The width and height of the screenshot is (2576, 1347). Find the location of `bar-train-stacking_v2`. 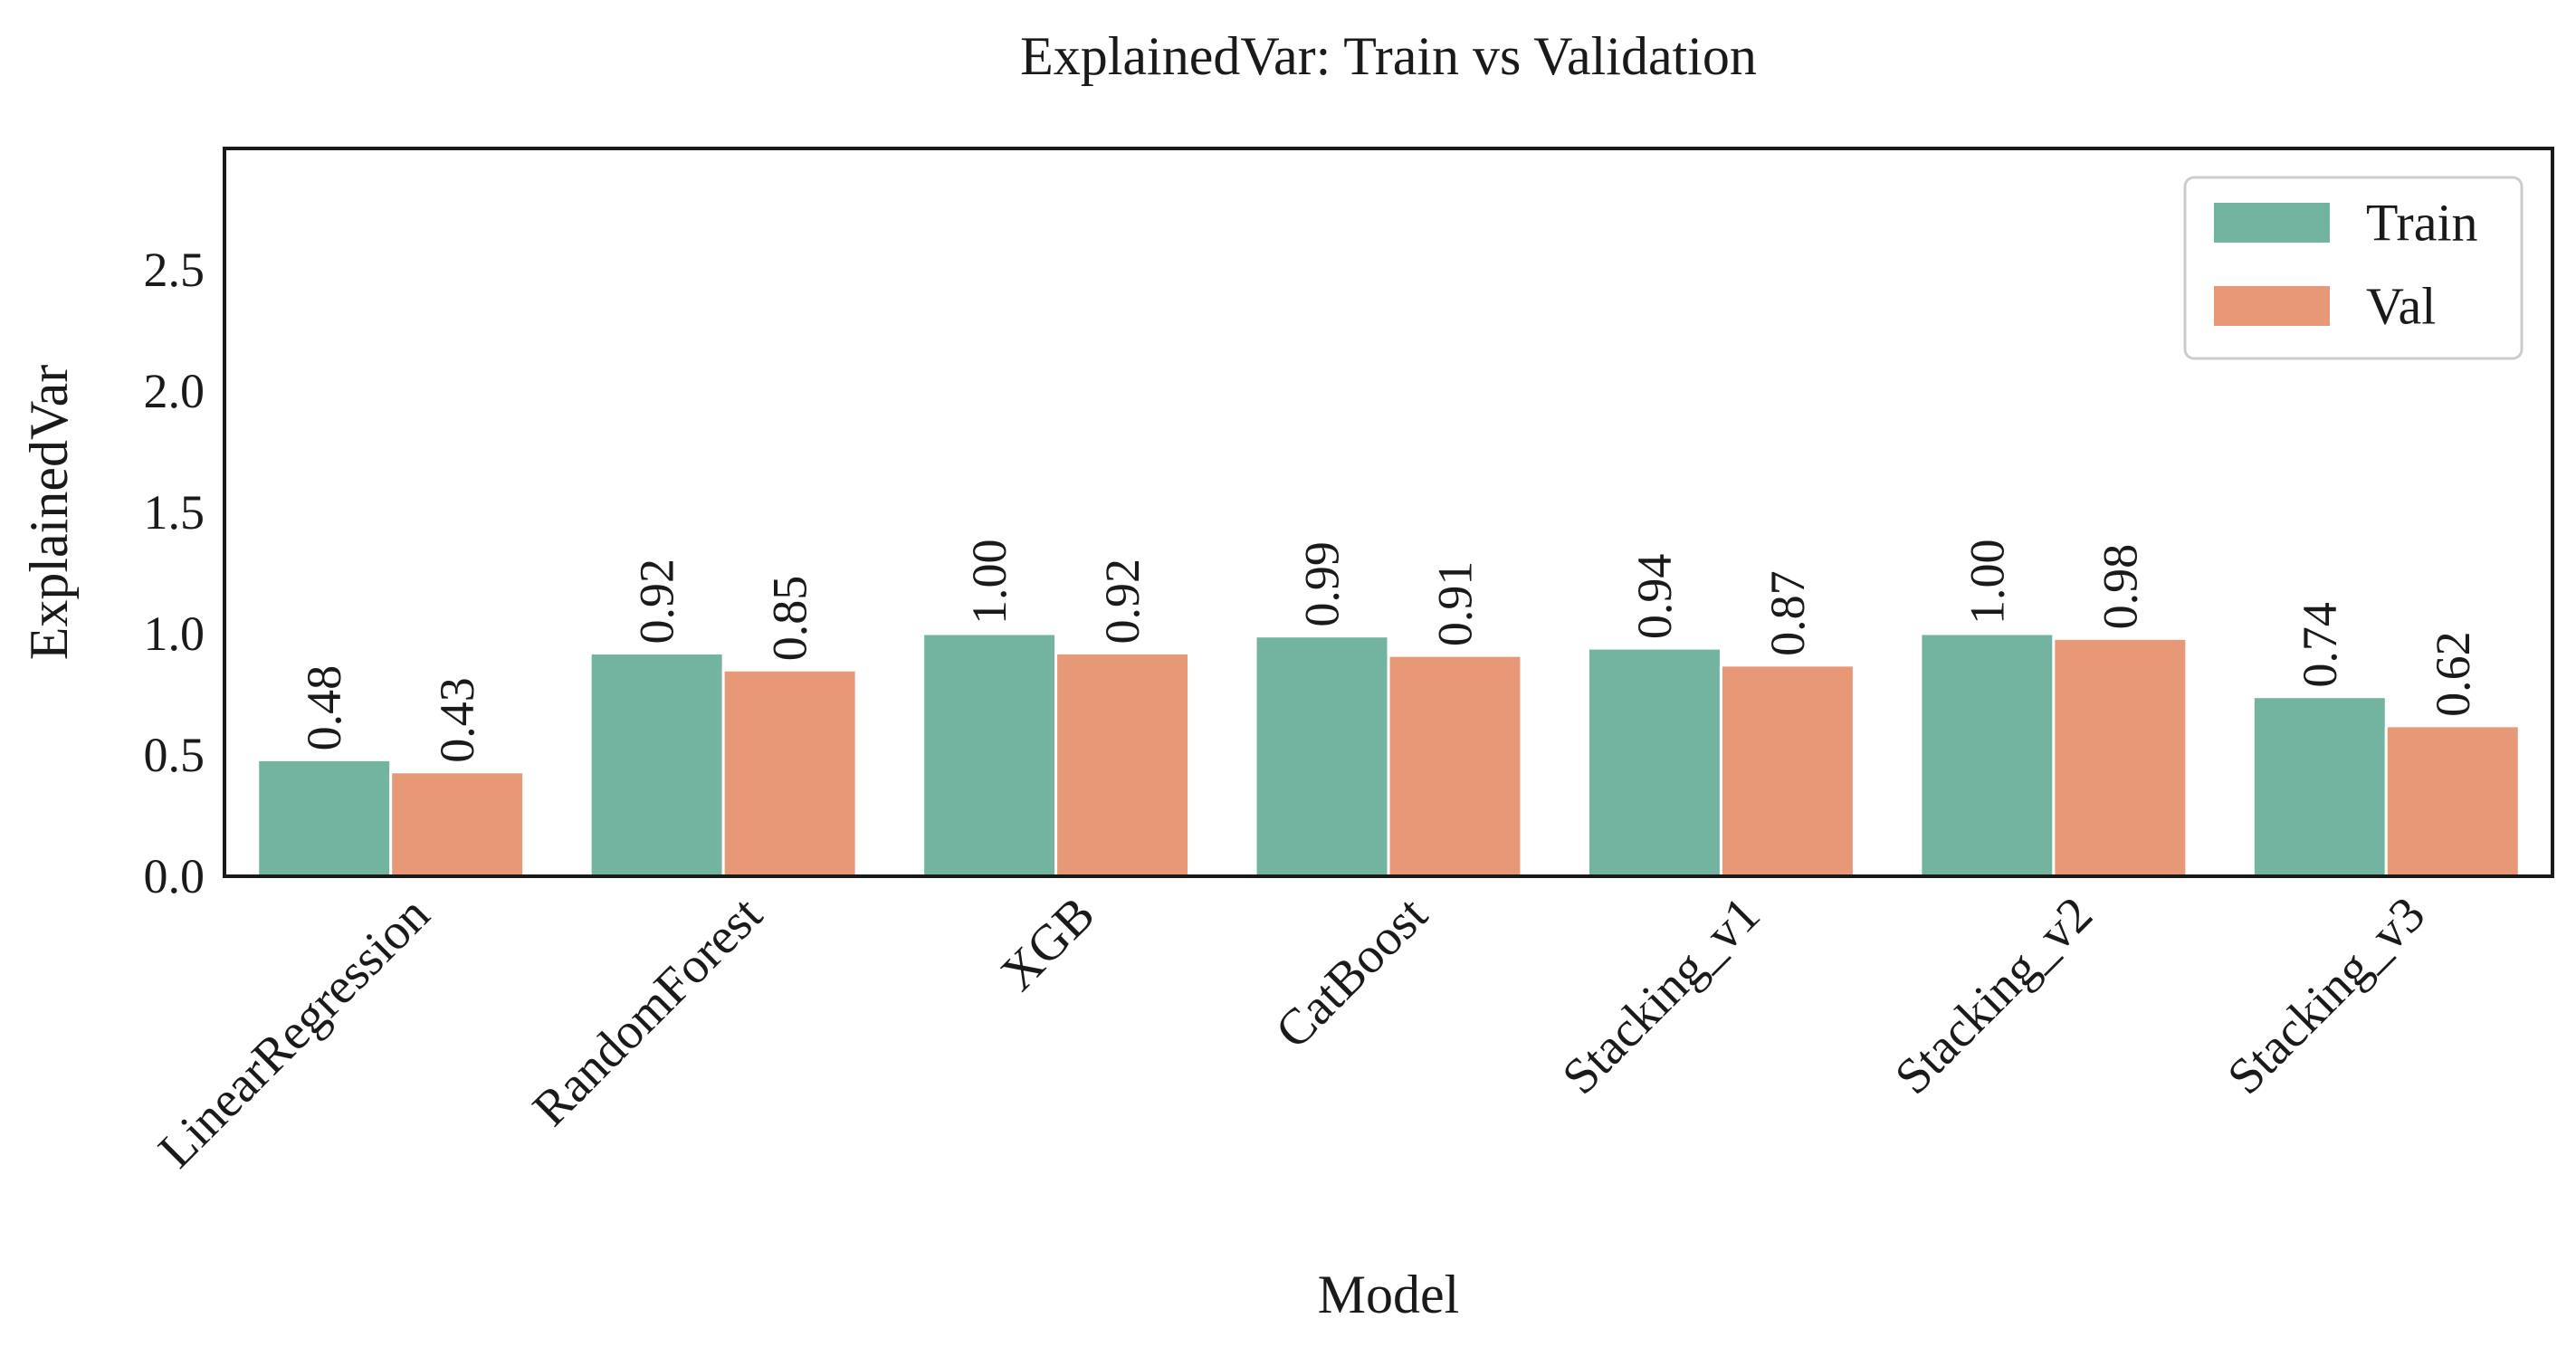

bar-train-stacking_v2 is located at coordinates (1988, 755).